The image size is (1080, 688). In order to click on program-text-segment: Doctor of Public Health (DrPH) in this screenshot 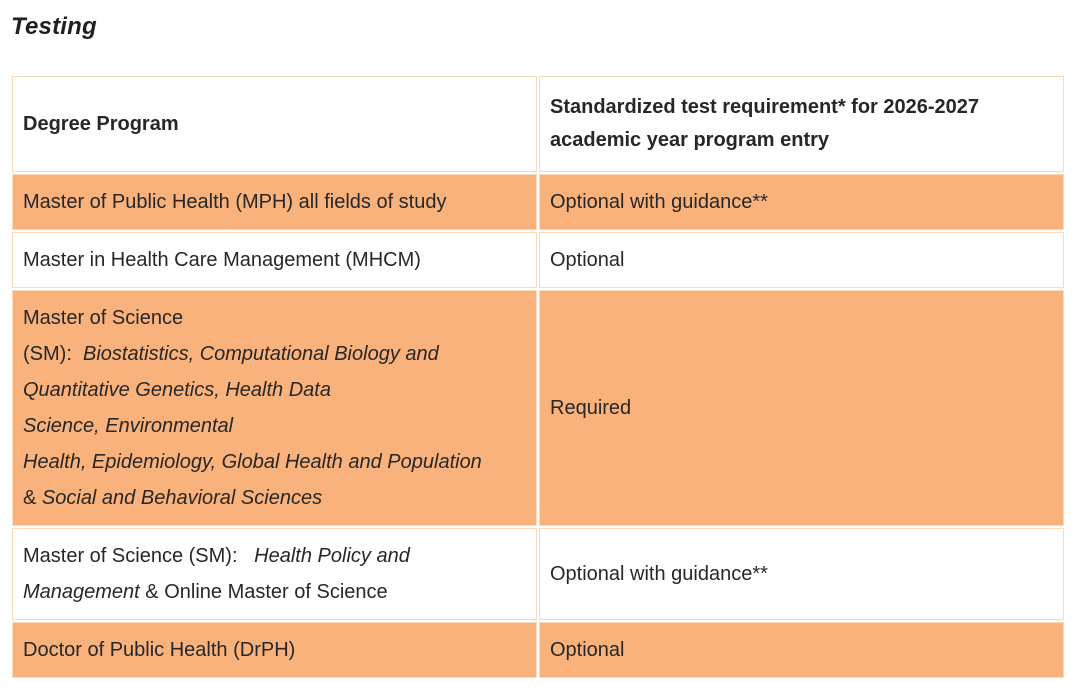, I will do `click(159, 650)`.